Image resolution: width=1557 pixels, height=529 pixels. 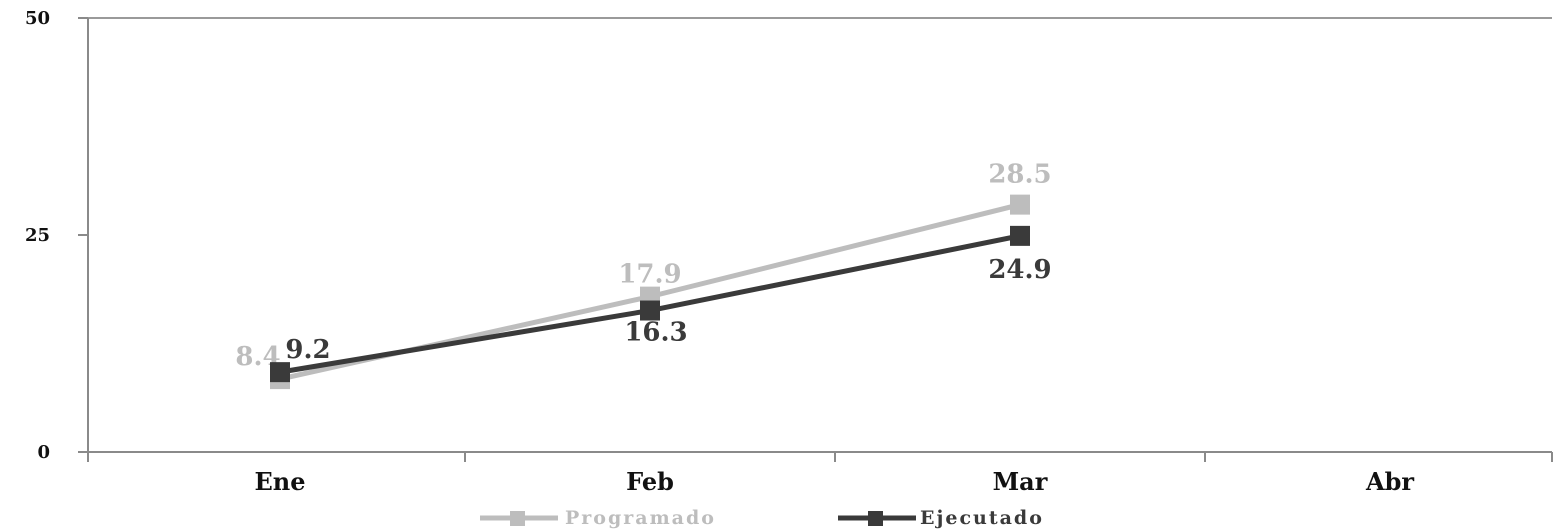 I want to click on legend-item-ejecutado: Ejecutado, so click(x=941, y=518).